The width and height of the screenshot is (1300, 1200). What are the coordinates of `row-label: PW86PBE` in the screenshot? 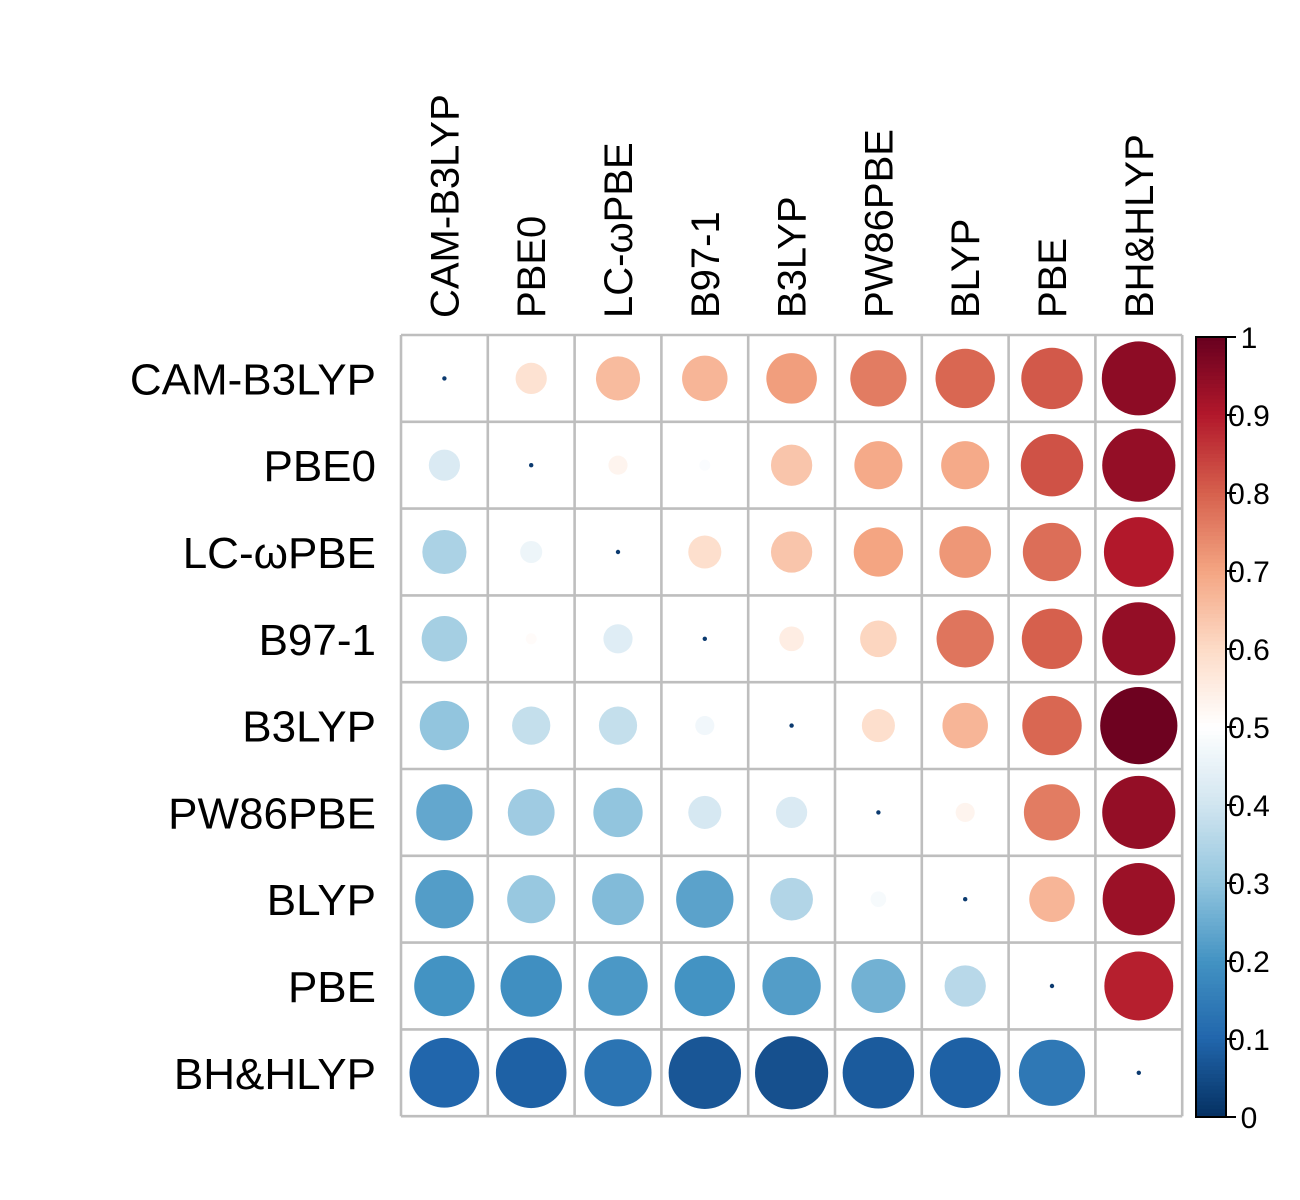 It's located at (272, 813).